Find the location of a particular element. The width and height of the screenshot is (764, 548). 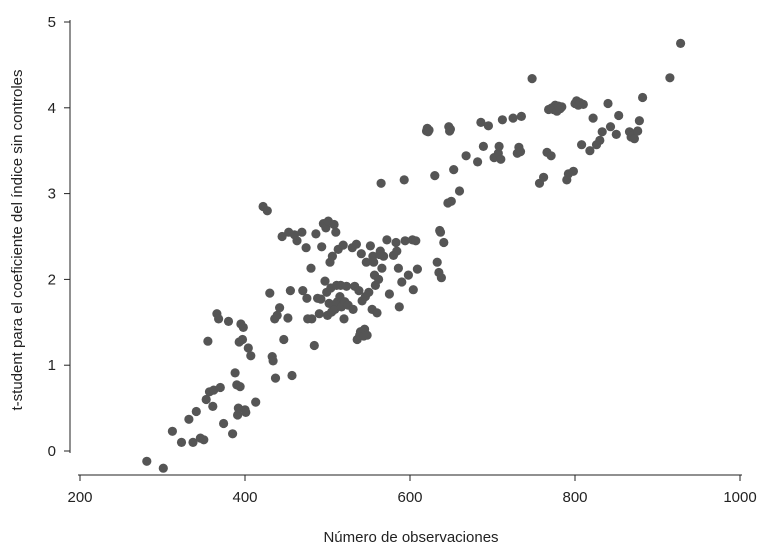

y-tick-label: 3 is located at coordinates (52, 194).